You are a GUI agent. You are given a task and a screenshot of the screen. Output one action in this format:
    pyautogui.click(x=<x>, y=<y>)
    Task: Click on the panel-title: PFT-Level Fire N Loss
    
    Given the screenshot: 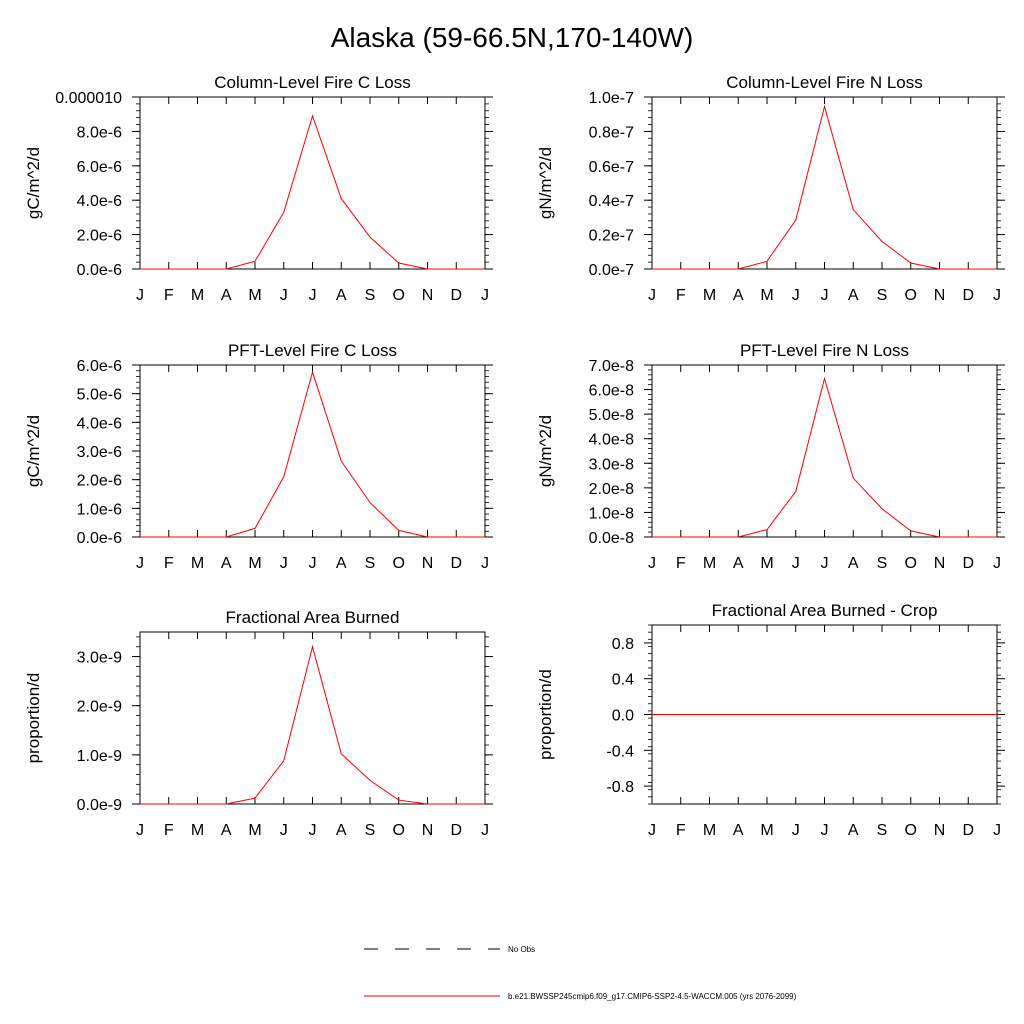 What is the action you would take?
    pyautogui.click(x=824, y=350)
    